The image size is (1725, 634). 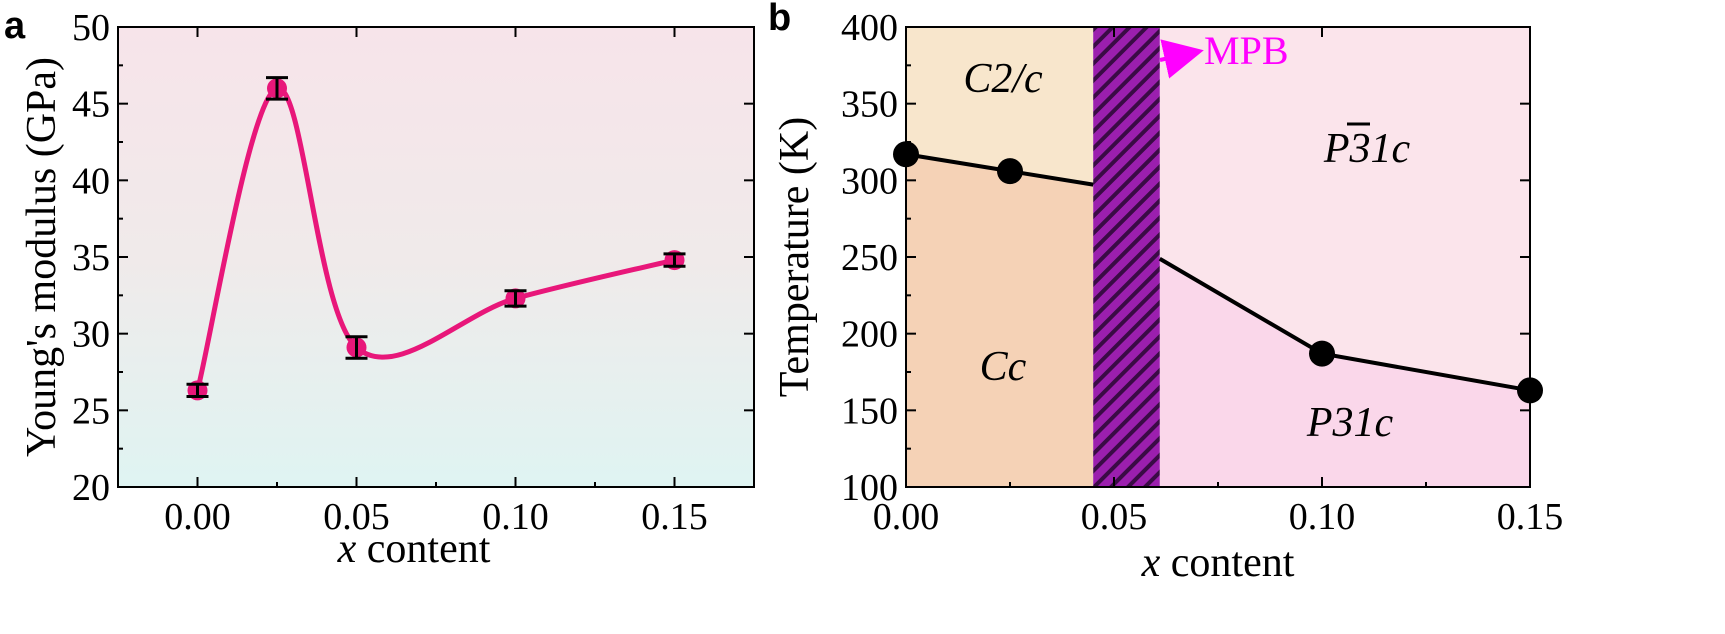 What do you see at coordinates (869, 181) in the screenshot?
I see `y-tick-label: 300` at bounding box center [869, 181].